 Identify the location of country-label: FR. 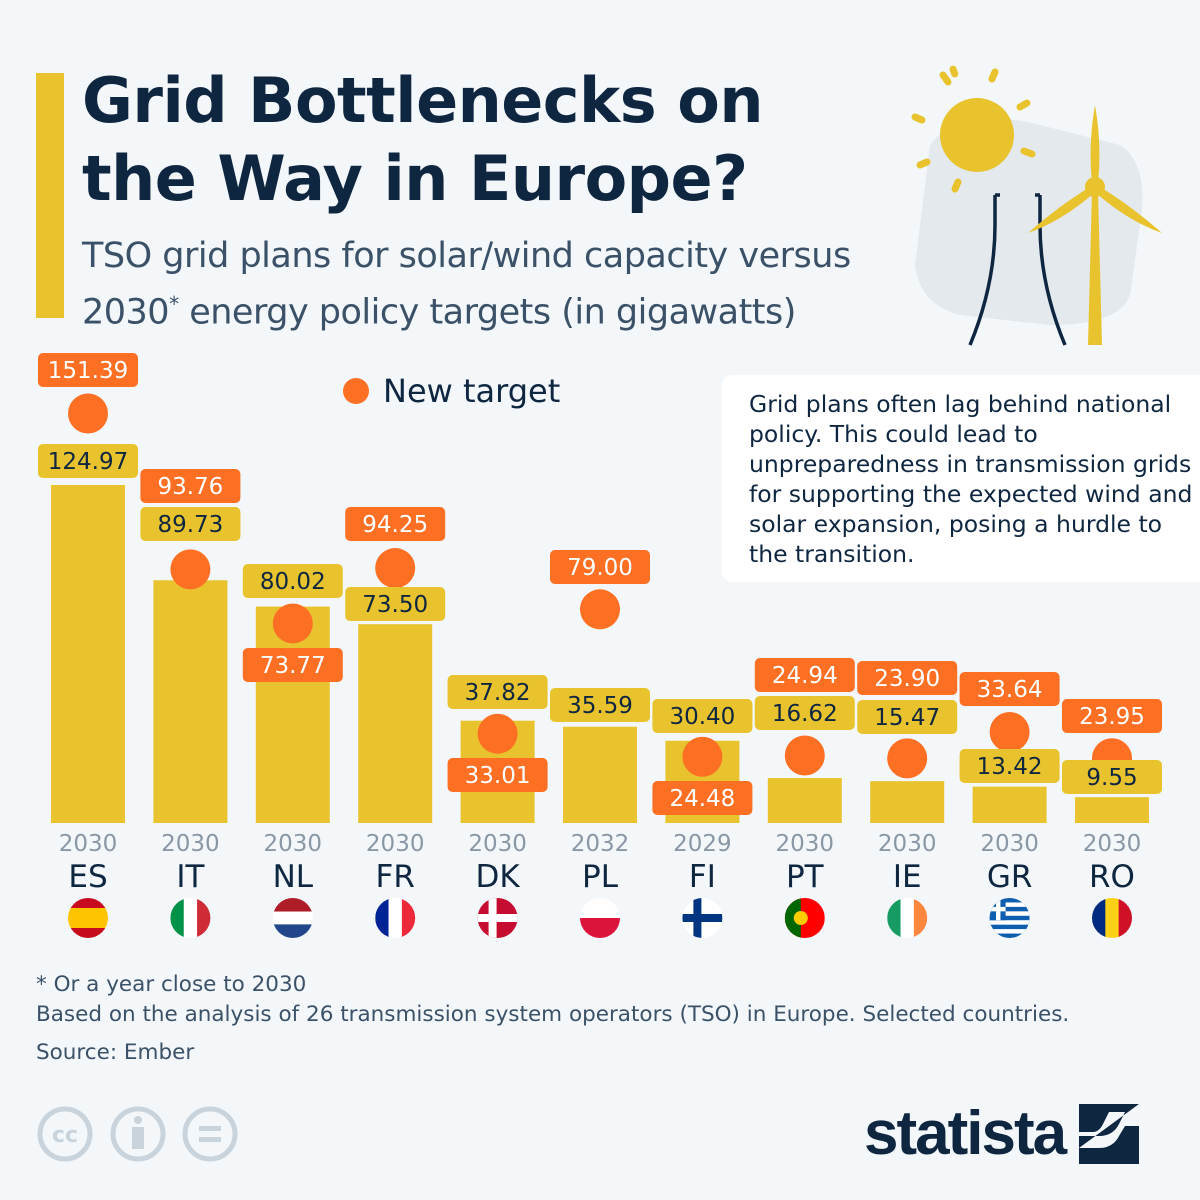
(395, 877).